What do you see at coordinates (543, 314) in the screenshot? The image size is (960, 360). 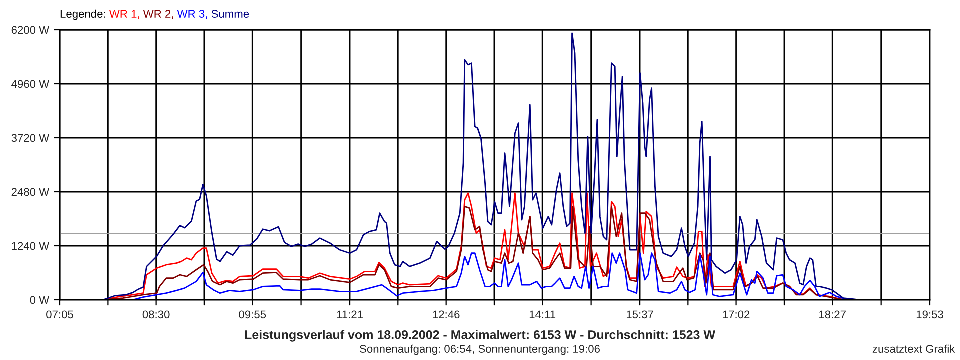 I see `x-tick-label: 14:11` at bounding box center [543, 314].